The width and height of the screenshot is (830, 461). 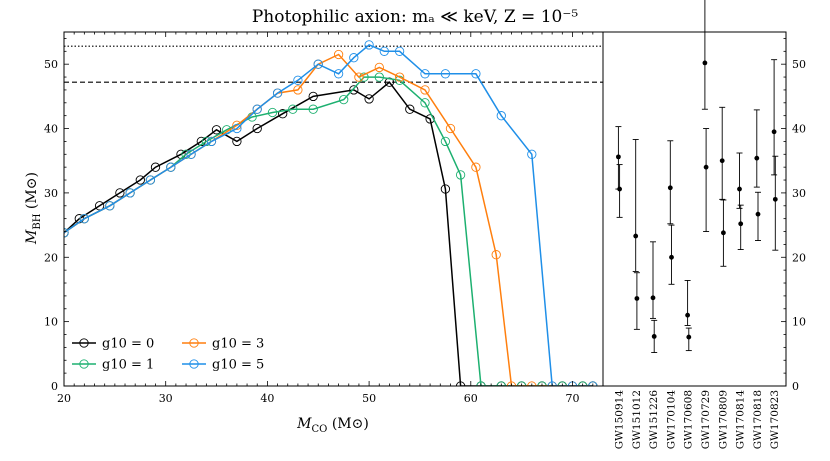 I want to click on y-tick-label: 40, so click(x=51, y=129).